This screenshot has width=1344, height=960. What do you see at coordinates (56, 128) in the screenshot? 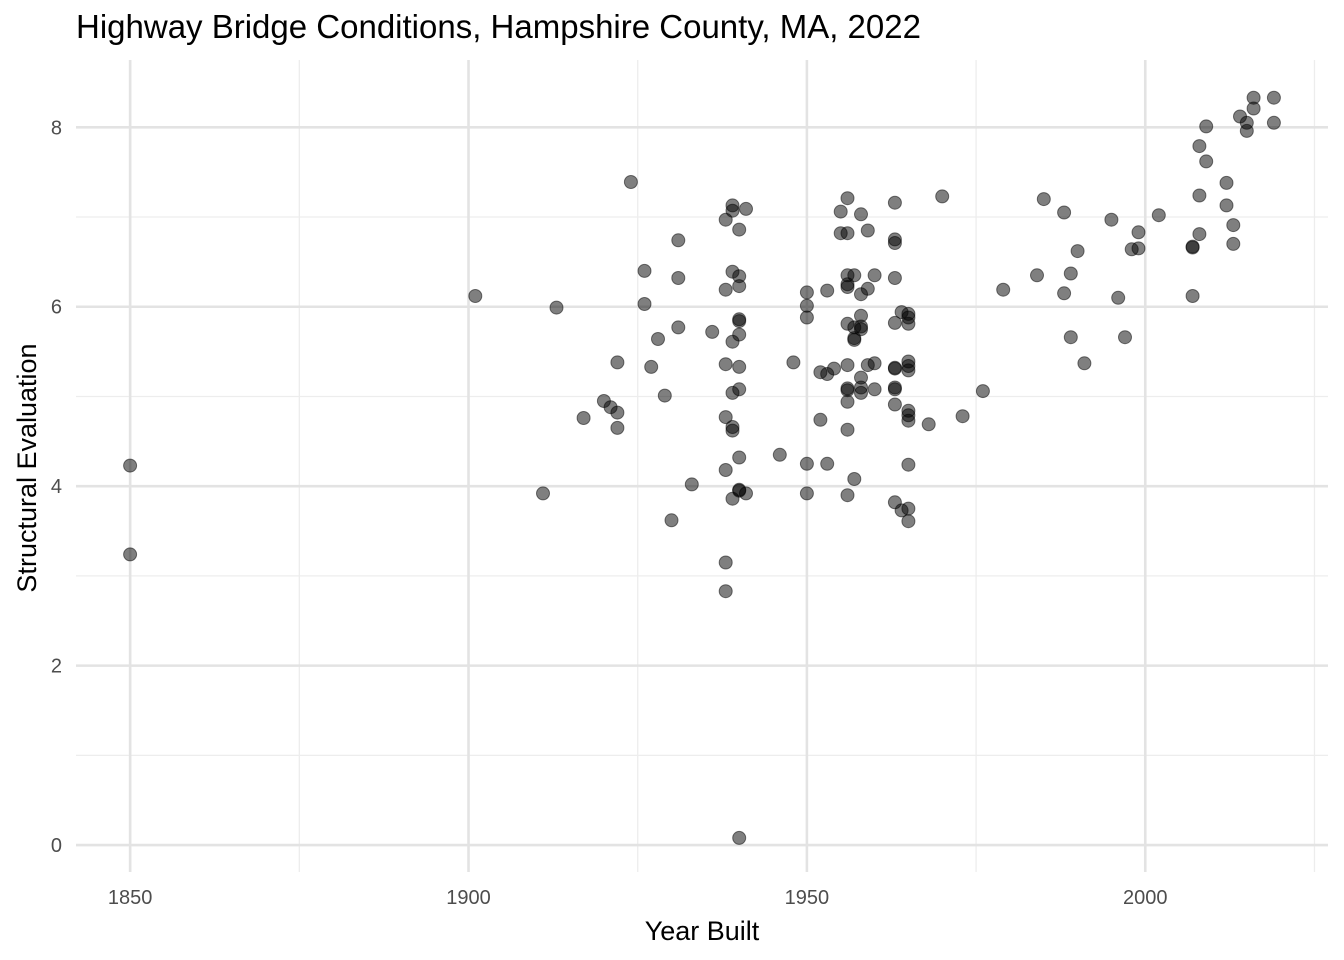
I see `y-tick-label: 8` at bounding box center [56, 128].